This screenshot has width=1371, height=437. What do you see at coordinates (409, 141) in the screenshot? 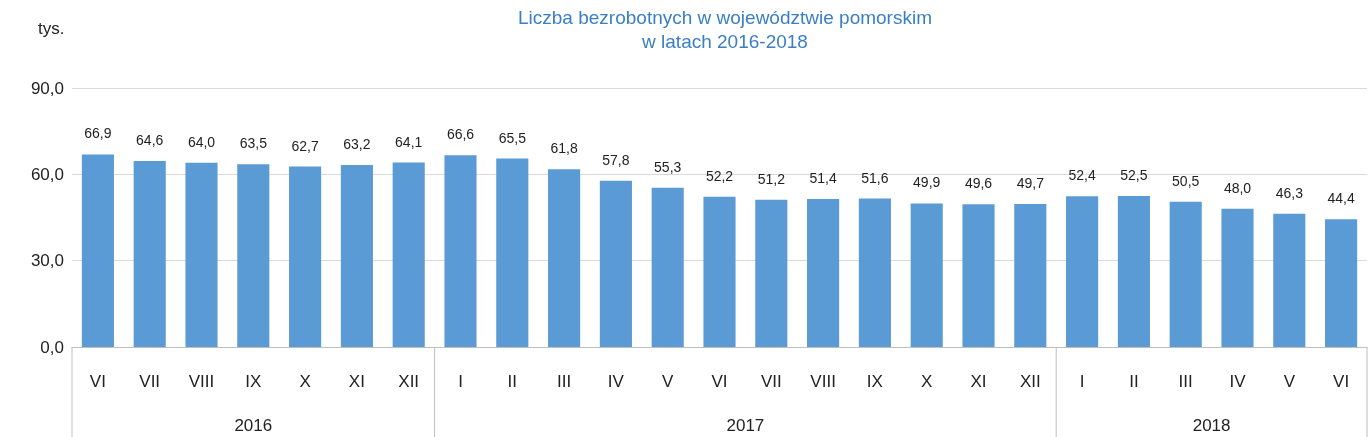
I see `data-label: 64,1` at bounding box center [409, 141].